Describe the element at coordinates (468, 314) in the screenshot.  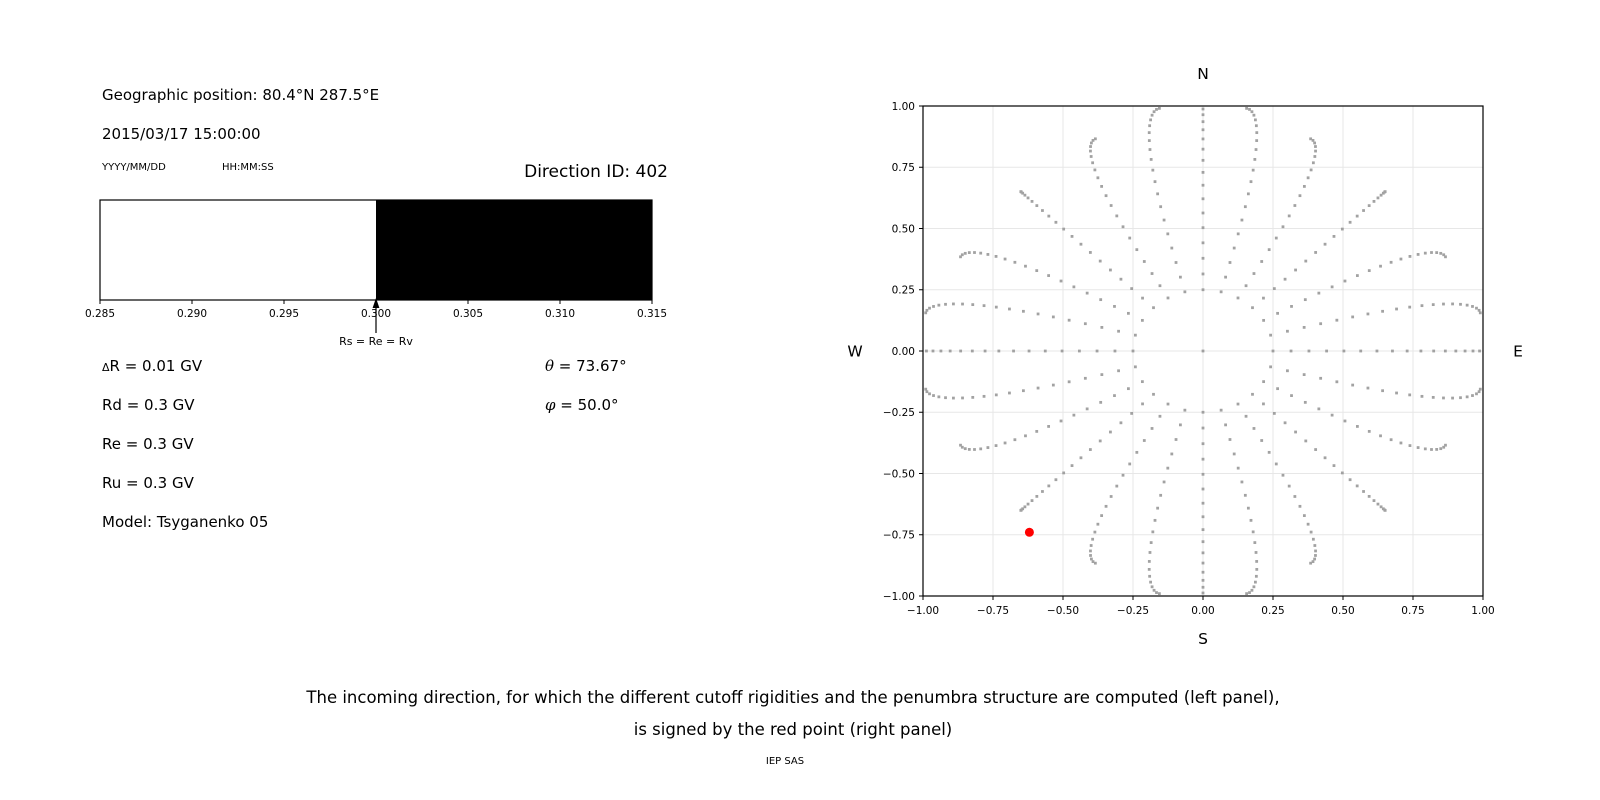
I see `x-tick-label: 0.305` at that location.